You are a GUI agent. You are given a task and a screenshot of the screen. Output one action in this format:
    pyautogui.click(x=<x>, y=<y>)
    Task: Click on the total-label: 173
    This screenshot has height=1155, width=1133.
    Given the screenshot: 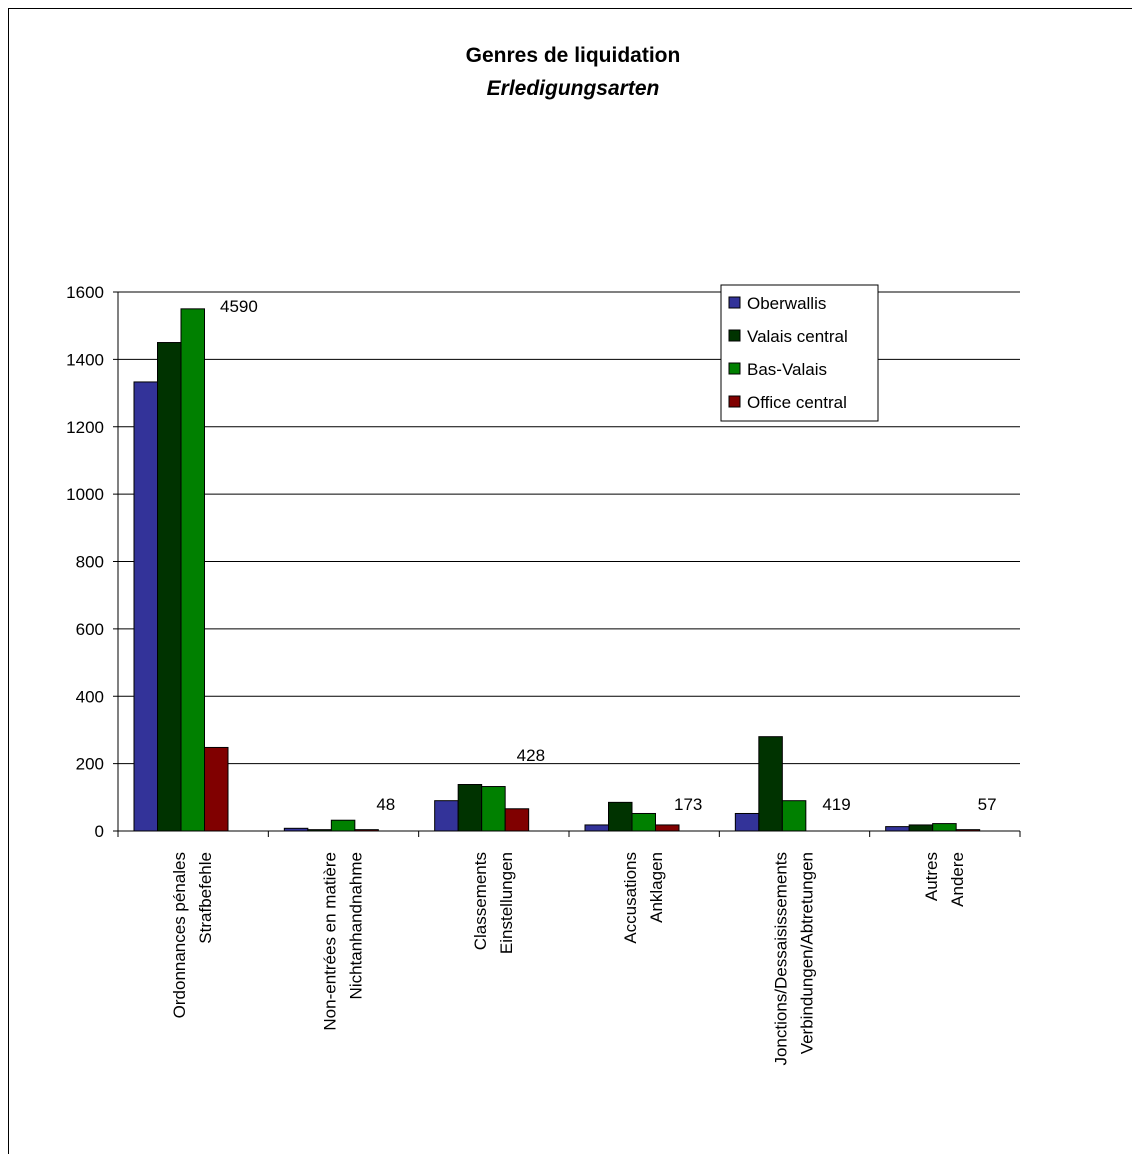 What is the action you would take?
    pyautogui.click(x=688, y=804)
    